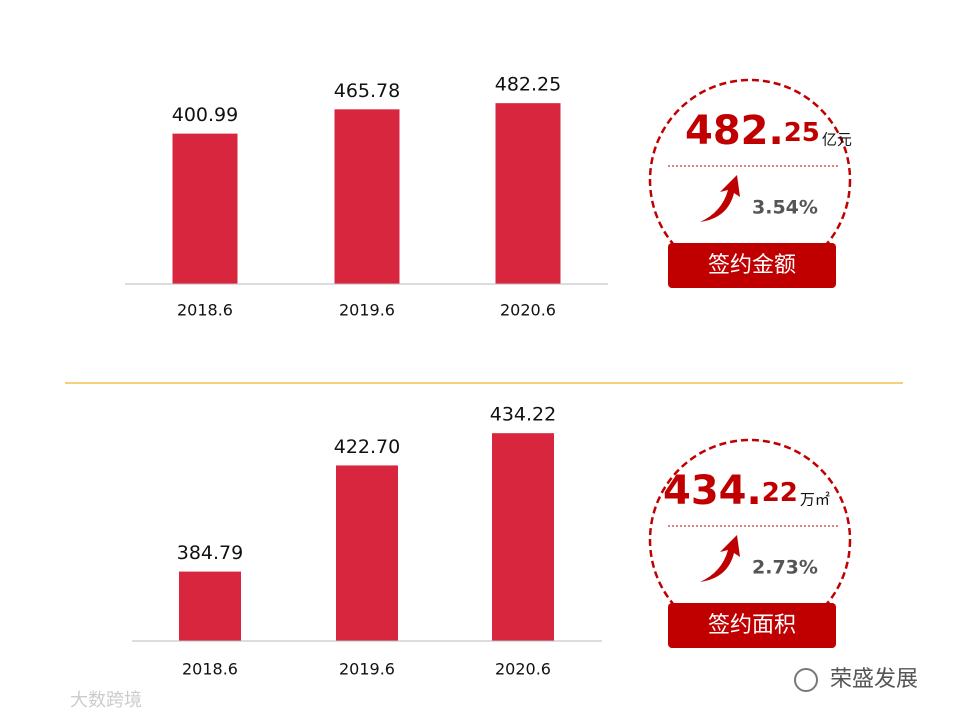 This screenshot has width=960, height=720. Describe the element at coordinates (780, 493) in the screenshot. I see `card-value-dec: 22` at that location.